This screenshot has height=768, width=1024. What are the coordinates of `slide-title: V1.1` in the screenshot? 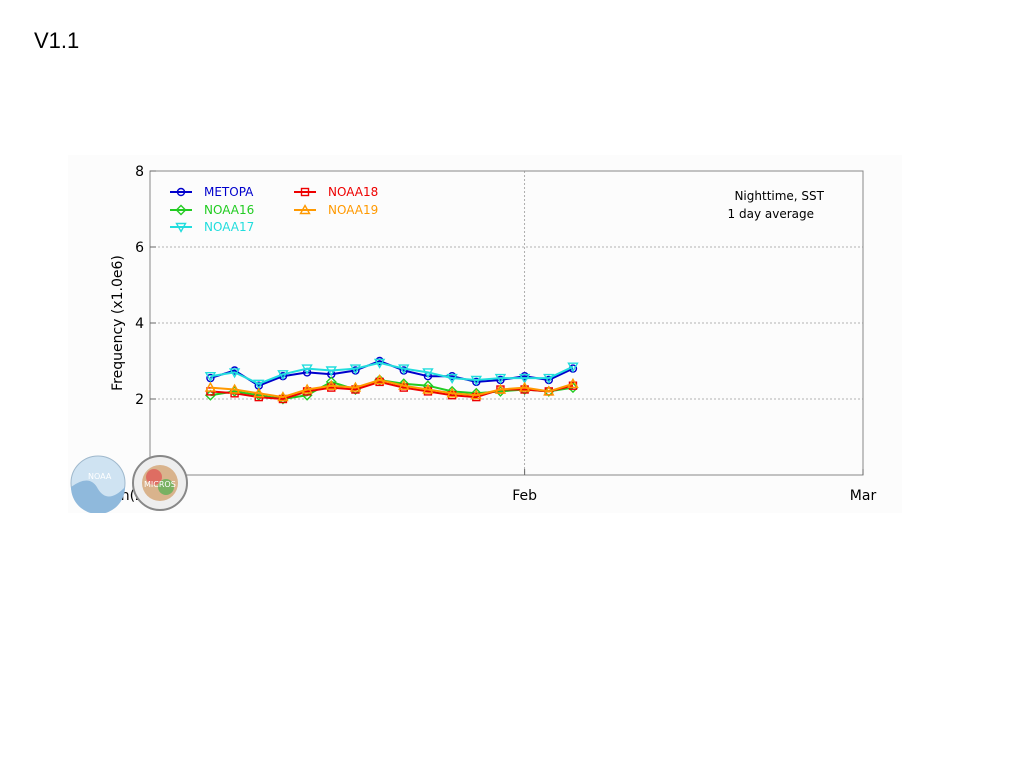 It's located at (57, 40).